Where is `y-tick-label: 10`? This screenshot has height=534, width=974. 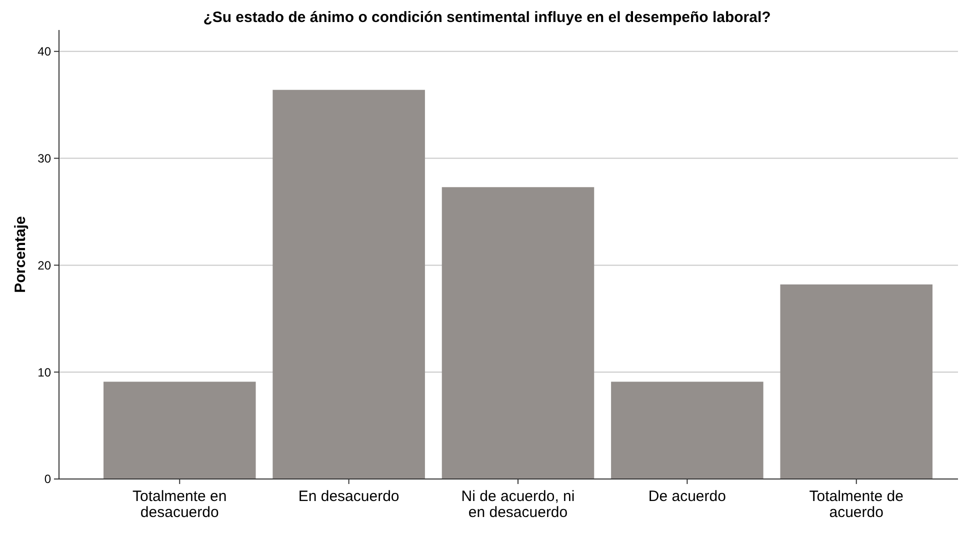 y-tick-label: 10 is located at coordinates (45, 372).